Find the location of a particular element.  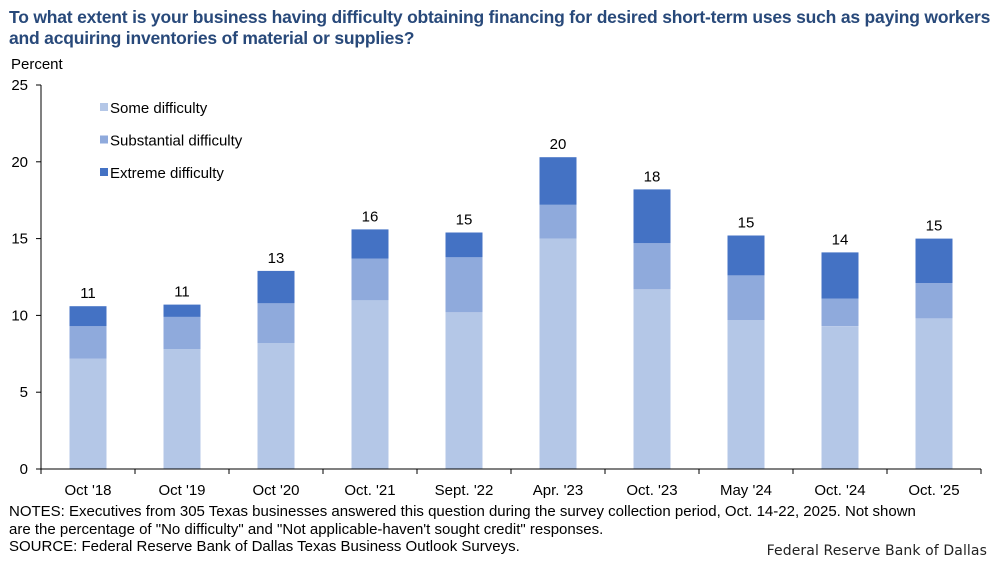

x-tick-label: Apr. '23 is located at coordinates (558, 490).